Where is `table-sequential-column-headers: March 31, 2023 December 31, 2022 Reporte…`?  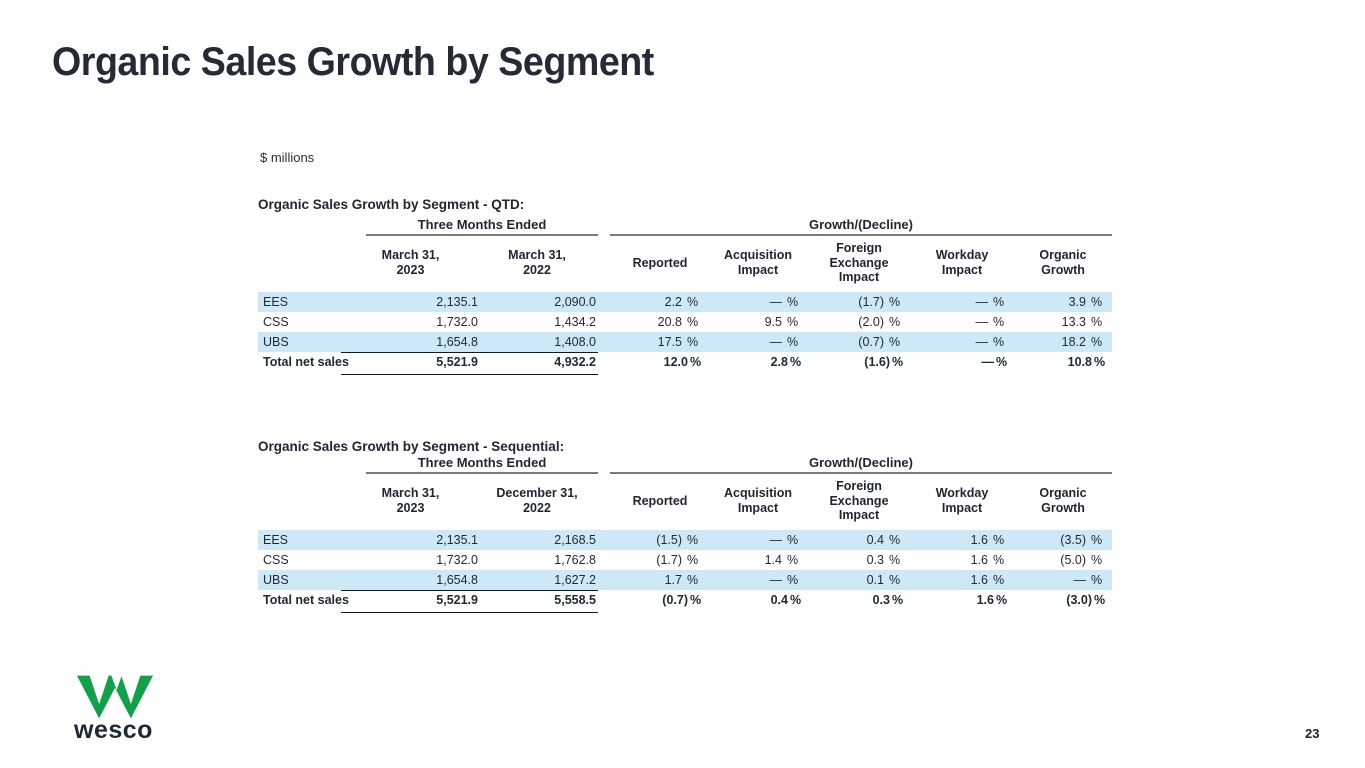 table-sequential-column-headers: March 31, 2023 December 31, 2022 Reporte… is located at coordinates (685, 501).